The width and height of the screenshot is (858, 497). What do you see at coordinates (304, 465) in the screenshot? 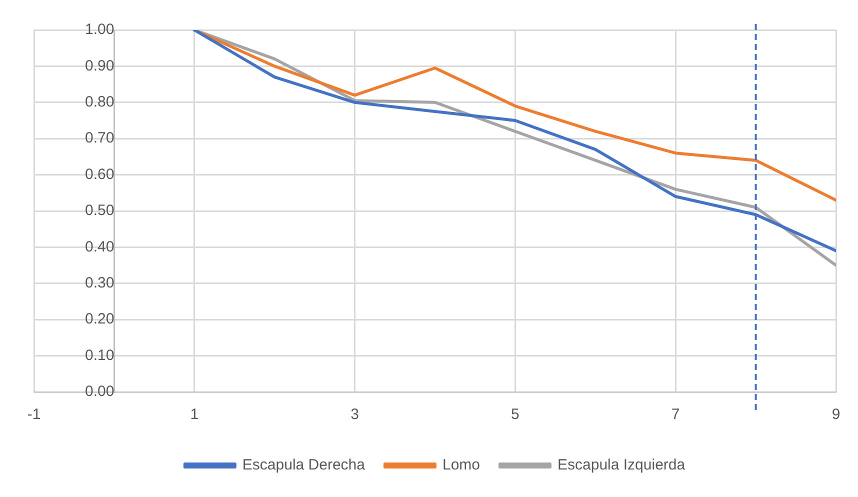
I see `legend-label: Escapula Derecha` at bounding box center [304, 465].